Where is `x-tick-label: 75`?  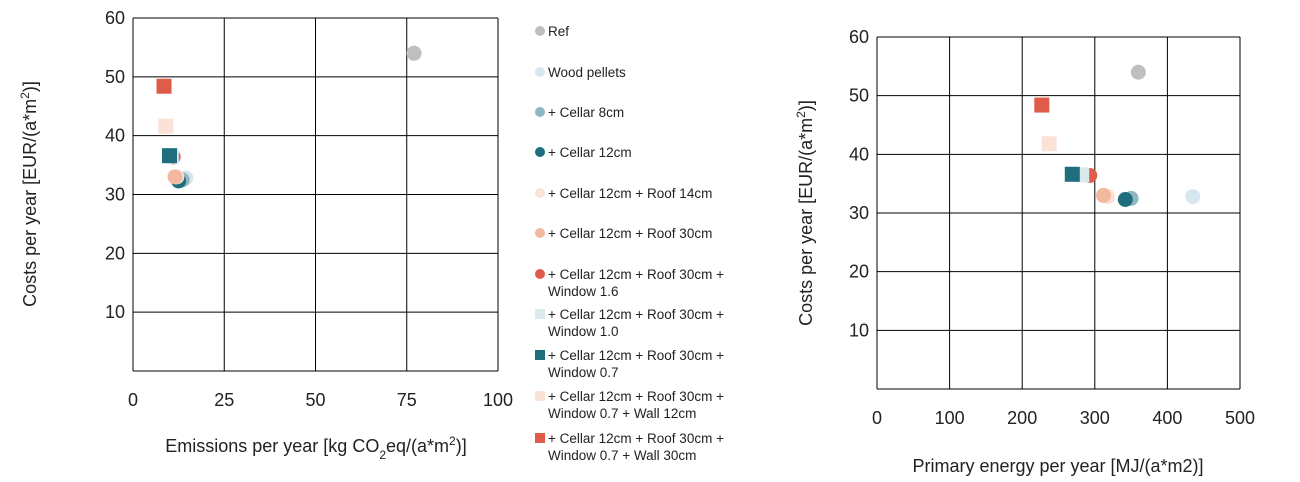
x-tick-label: 75 is located at coordinates (407, 400).